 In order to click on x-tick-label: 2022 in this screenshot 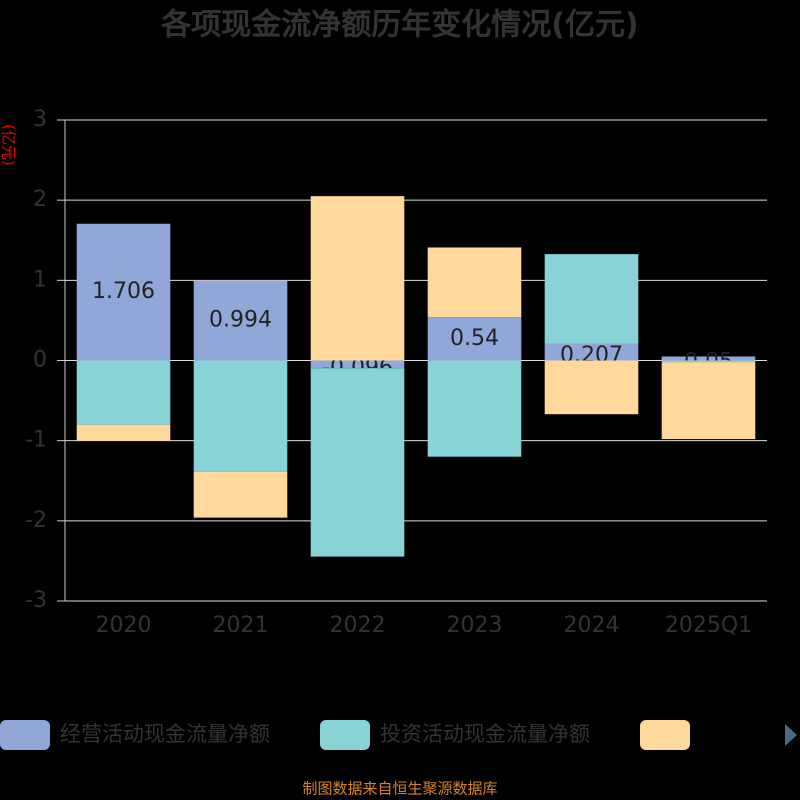, I will do `click(358, 625)`.